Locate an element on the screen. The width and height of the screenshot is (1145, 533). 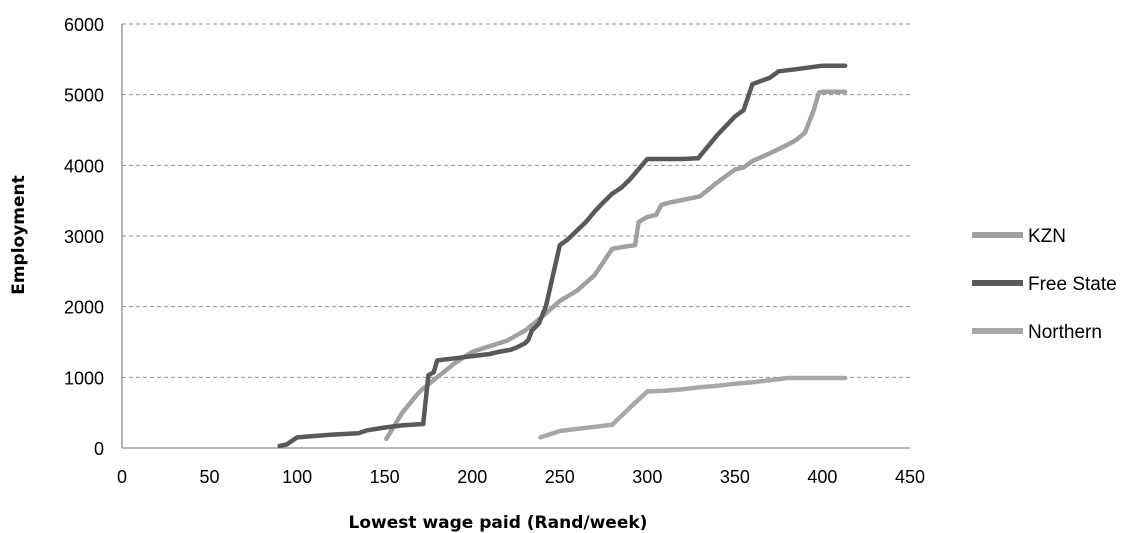
y-tick-label: 1000 is located at coordinates (84, 378).